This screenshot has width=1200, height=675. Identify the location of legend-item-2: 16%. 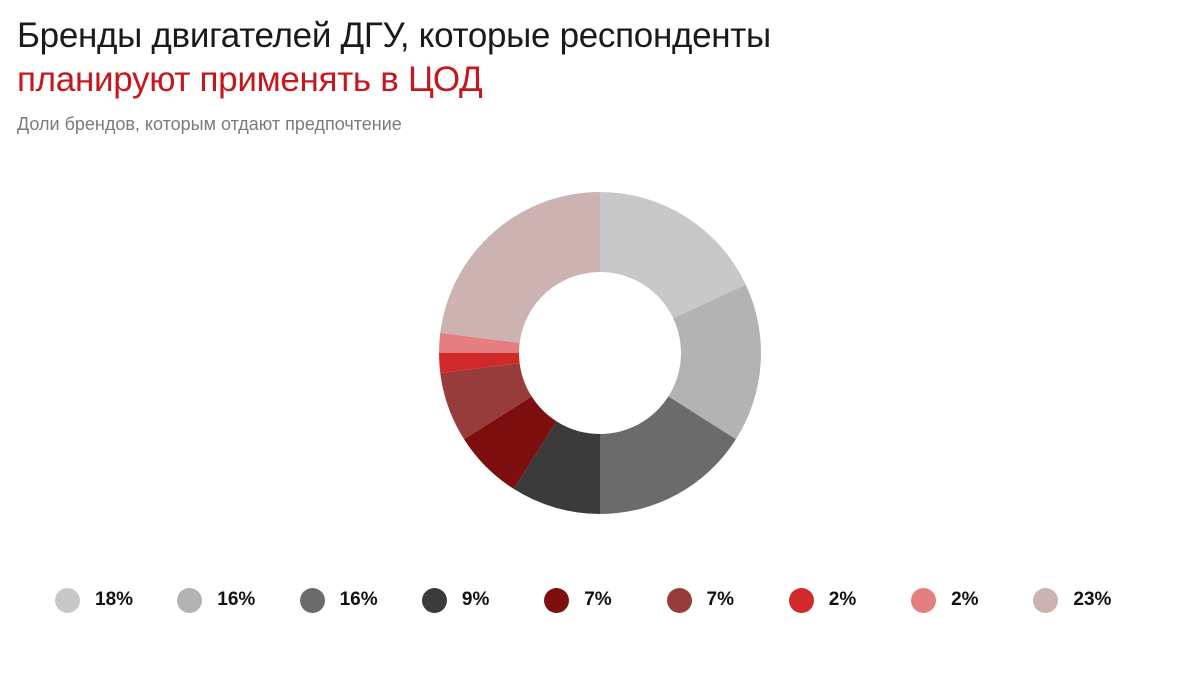
(216, 600).